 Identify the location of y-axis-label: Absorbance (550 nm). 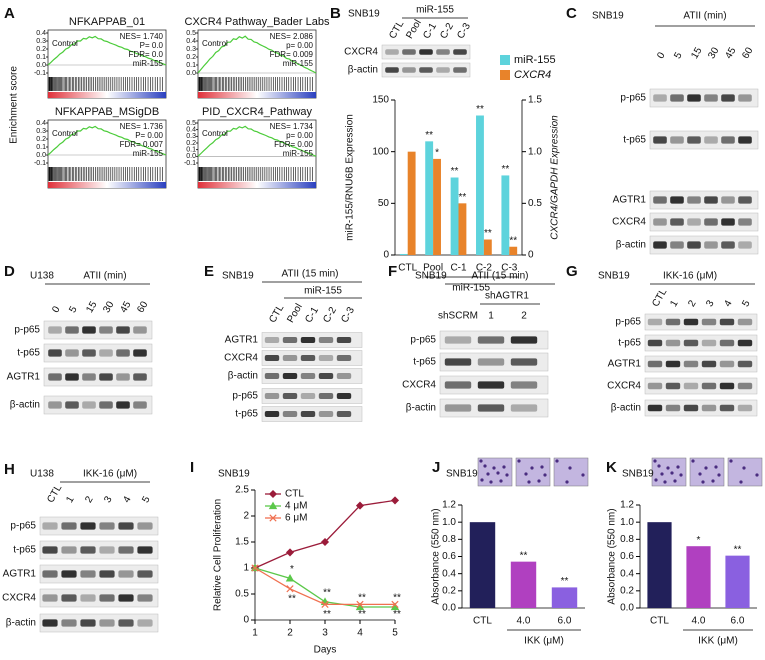
(436, 556).